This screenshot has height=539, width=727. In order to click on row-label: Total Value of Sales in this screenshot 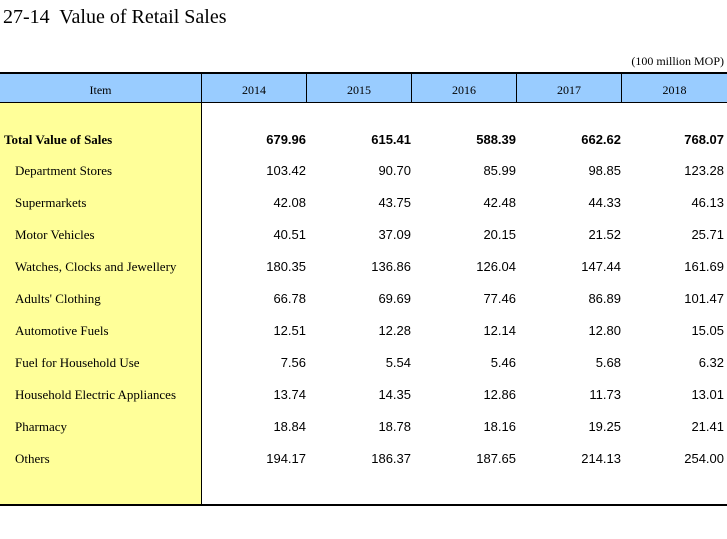, I will do `click(58, 139)`.